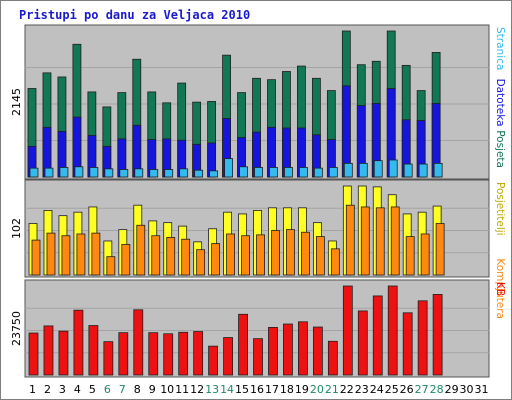  I want to click on x-tick-day-30: 30, so click(467, 389).